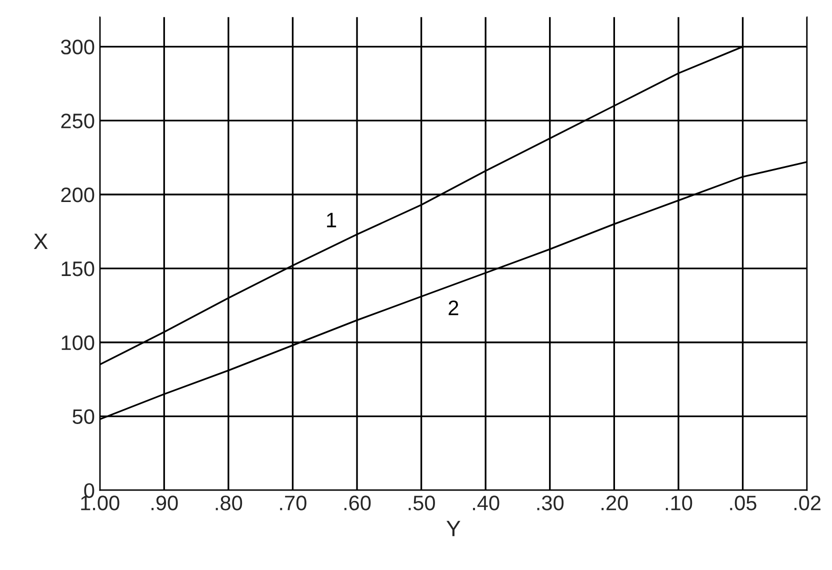 The image size is (832, 570). I want to click on y-tick-label: 0, so click(89, 490).